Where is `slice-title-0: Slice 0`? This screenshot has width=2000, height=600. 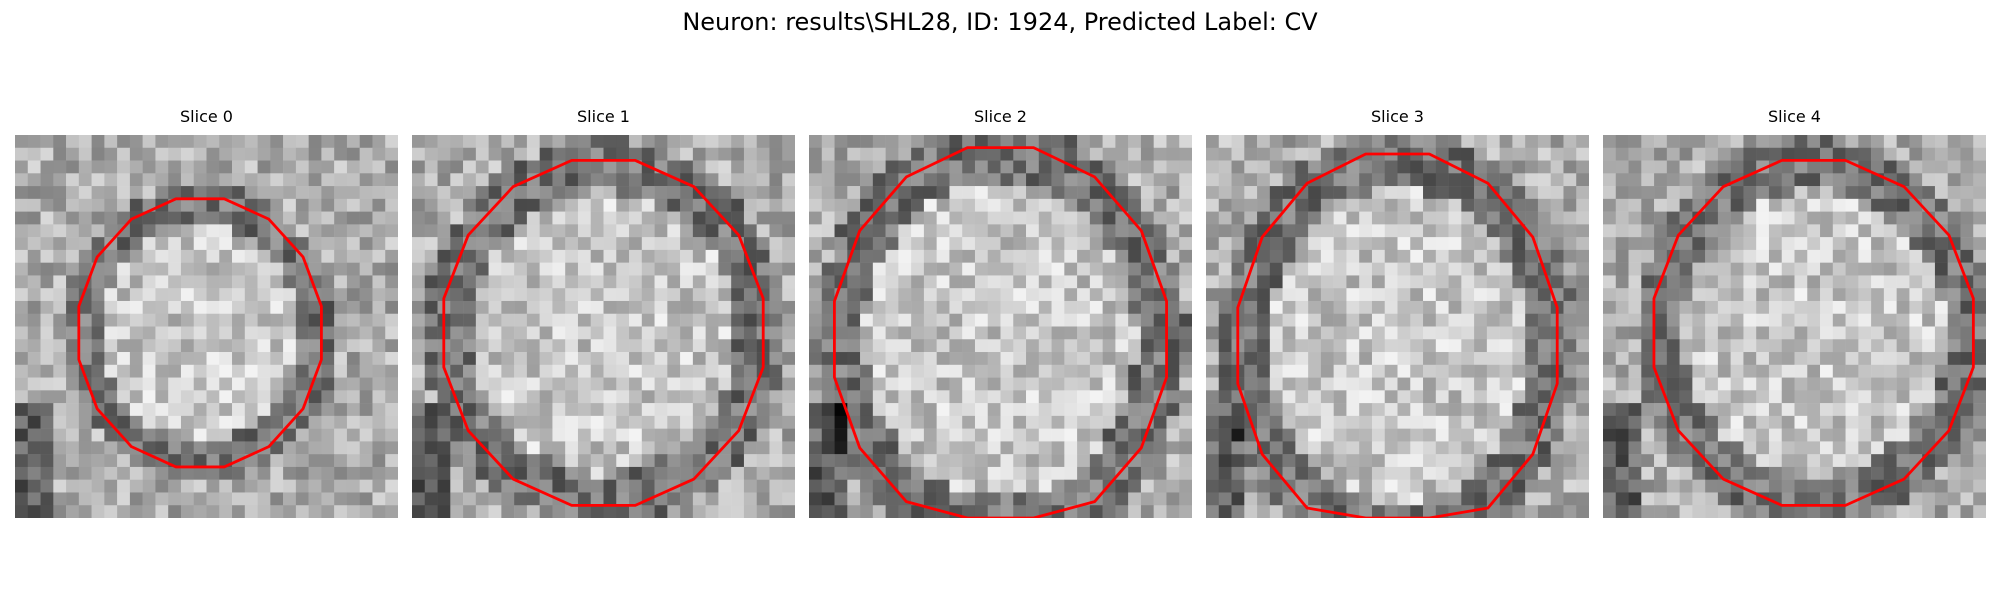 slice-title-0: Slice 0 is located at coordinates (206, 116).